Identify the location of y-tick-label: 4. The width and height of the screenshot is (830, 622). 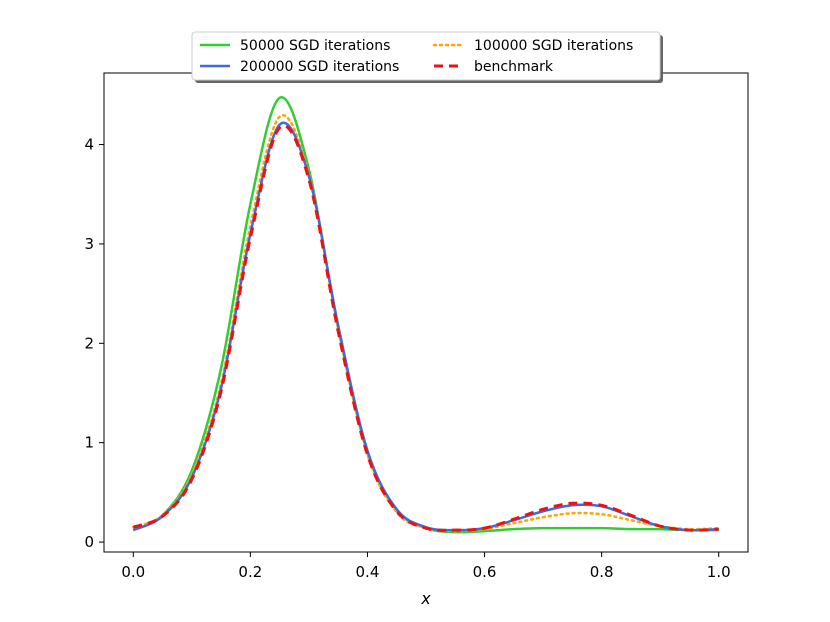
(89, 145).